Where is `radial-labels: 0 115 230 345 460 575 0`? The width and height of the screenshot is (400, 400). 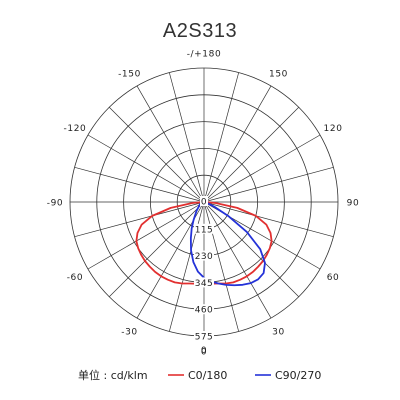 radial-labels: 0 115 230 345 460 575 0 is located at coordinates (204, 276).